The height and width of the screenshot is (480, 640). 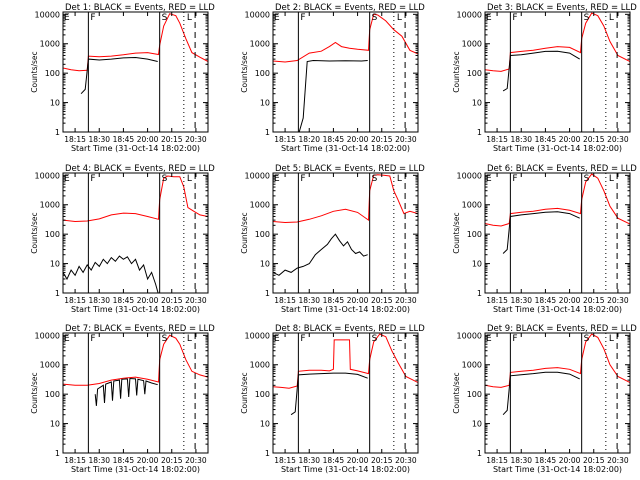 I want to click on x-tick-label: 18:20, so click(x=309, y=139).